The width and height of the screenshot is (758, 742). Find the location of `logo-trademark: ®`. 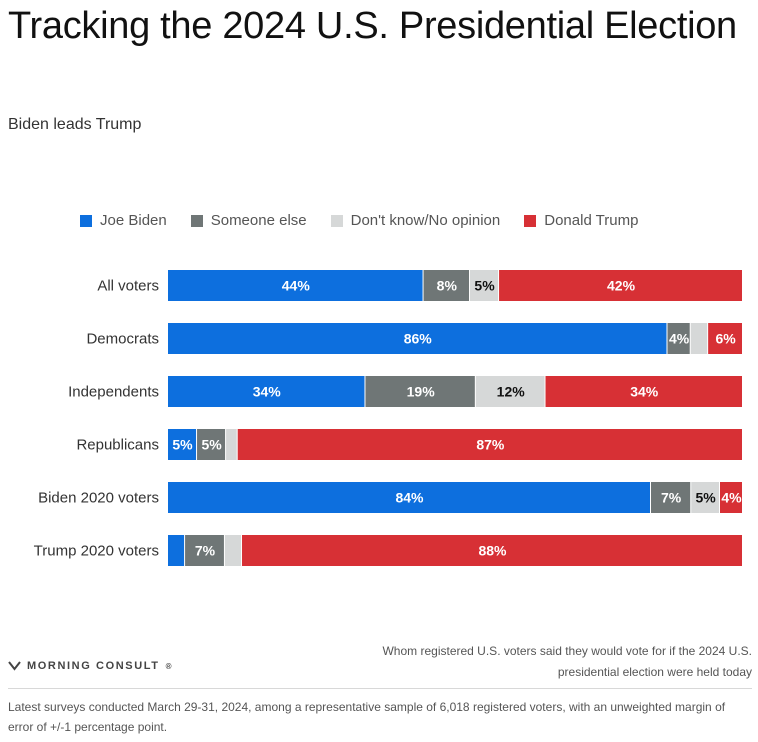

logo-trademark: ® is located at coordinates (168, 666).